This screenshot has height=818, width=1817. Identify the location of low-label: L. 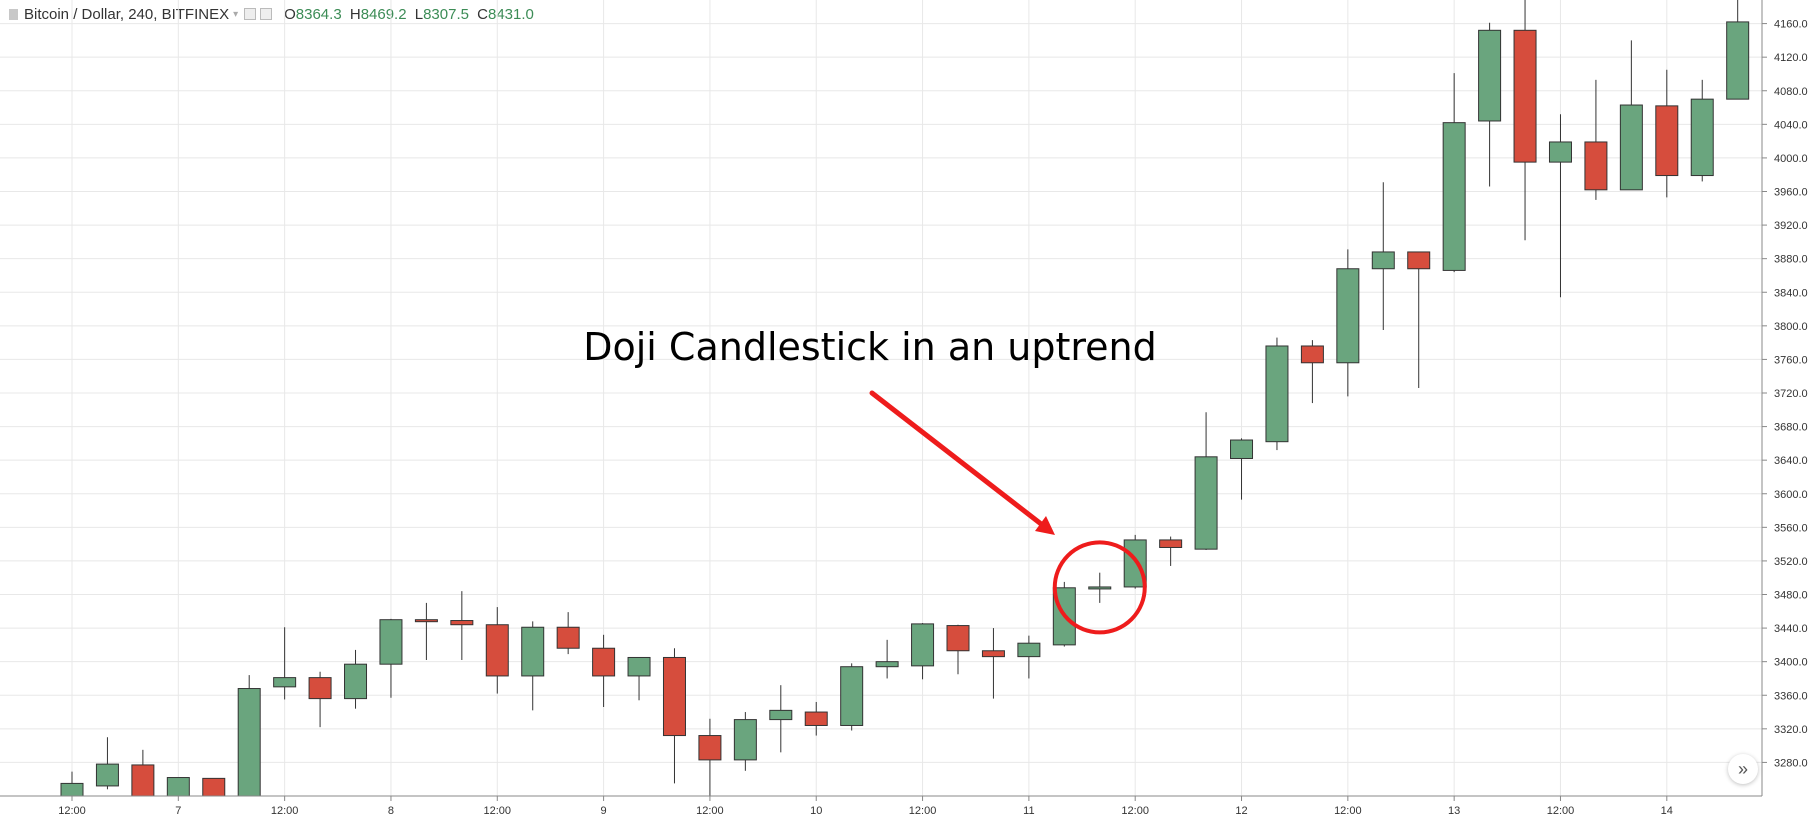
(419, 14).